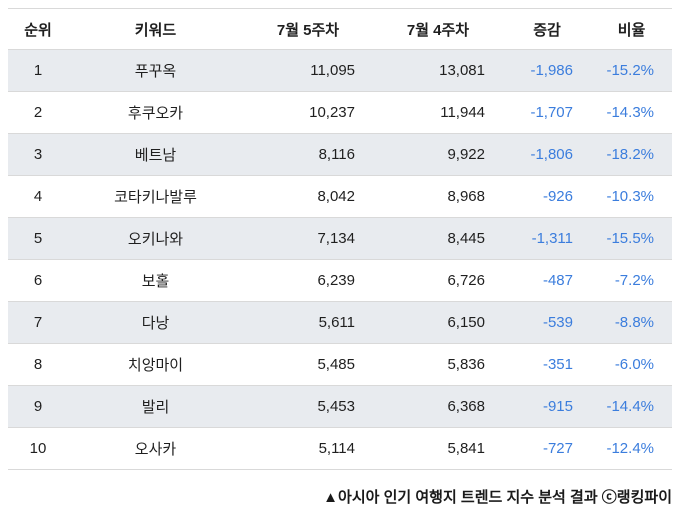  I want to click on week4-cell: 13,081, so click(438, 70).